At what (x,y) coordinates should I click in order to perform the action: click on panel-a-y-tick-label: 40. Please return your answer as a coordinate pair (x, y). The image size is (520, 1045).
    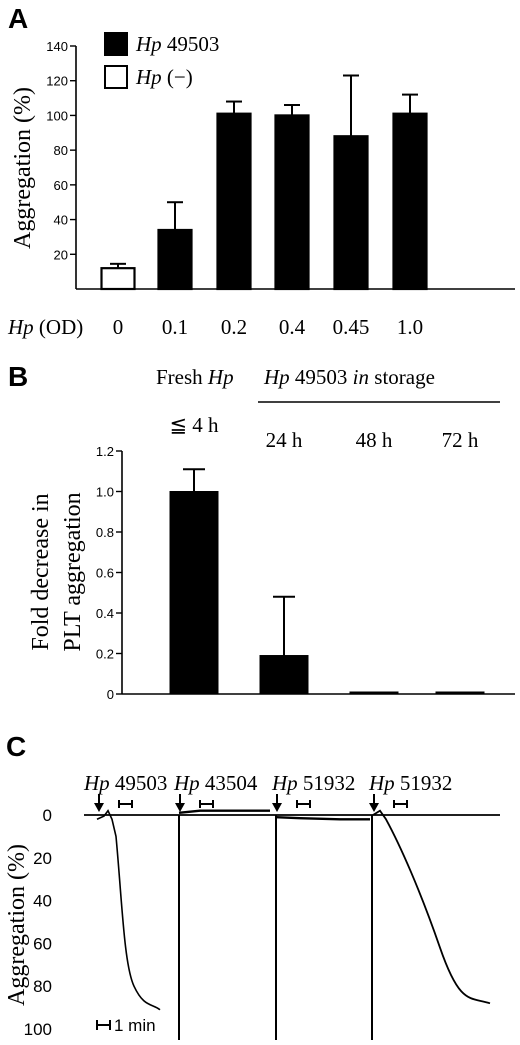
    Looking at the image, I should click on (61, 220).